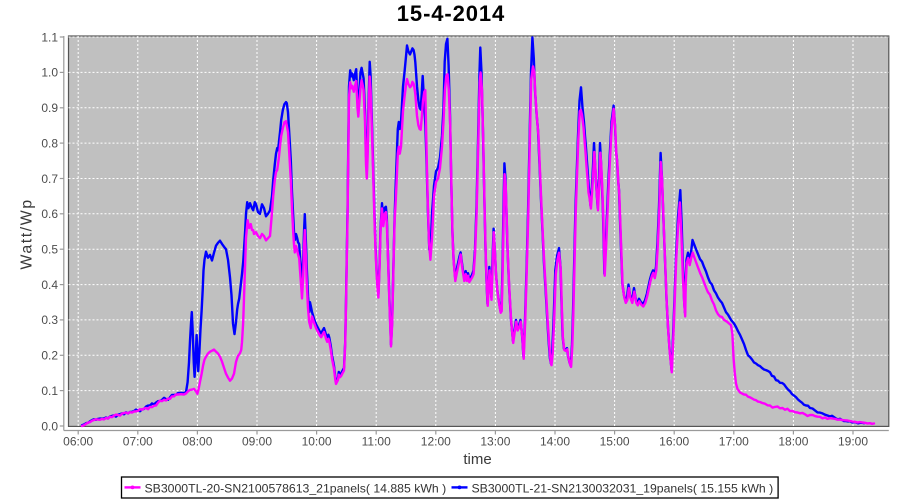  Describe the element at coordinates (793, 442) in the screenshot. I see `svg-text: 18:00` at that location.